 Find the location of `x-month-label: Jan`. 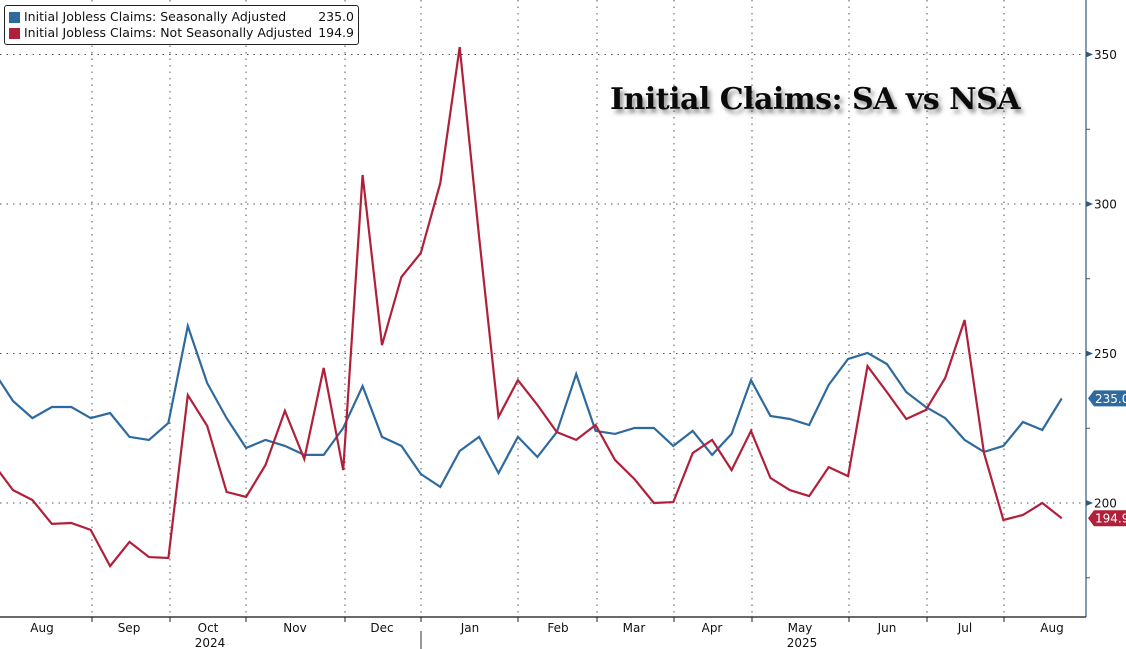

x-month-label: Jan is located at coordinates (470, 628).